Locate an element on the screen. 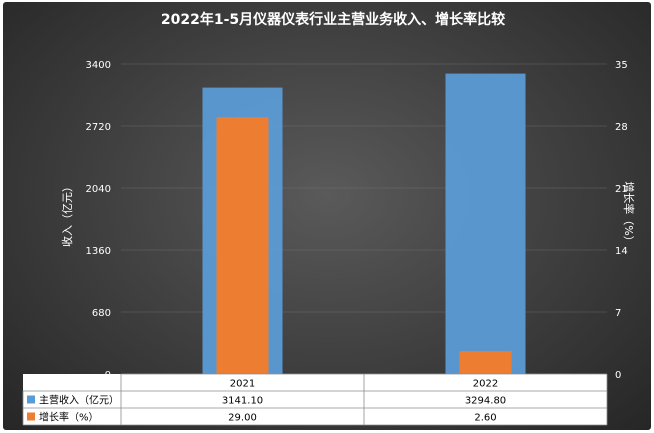 The image size is (654, 433). bar--2022 is located at coordinates (485, 223).